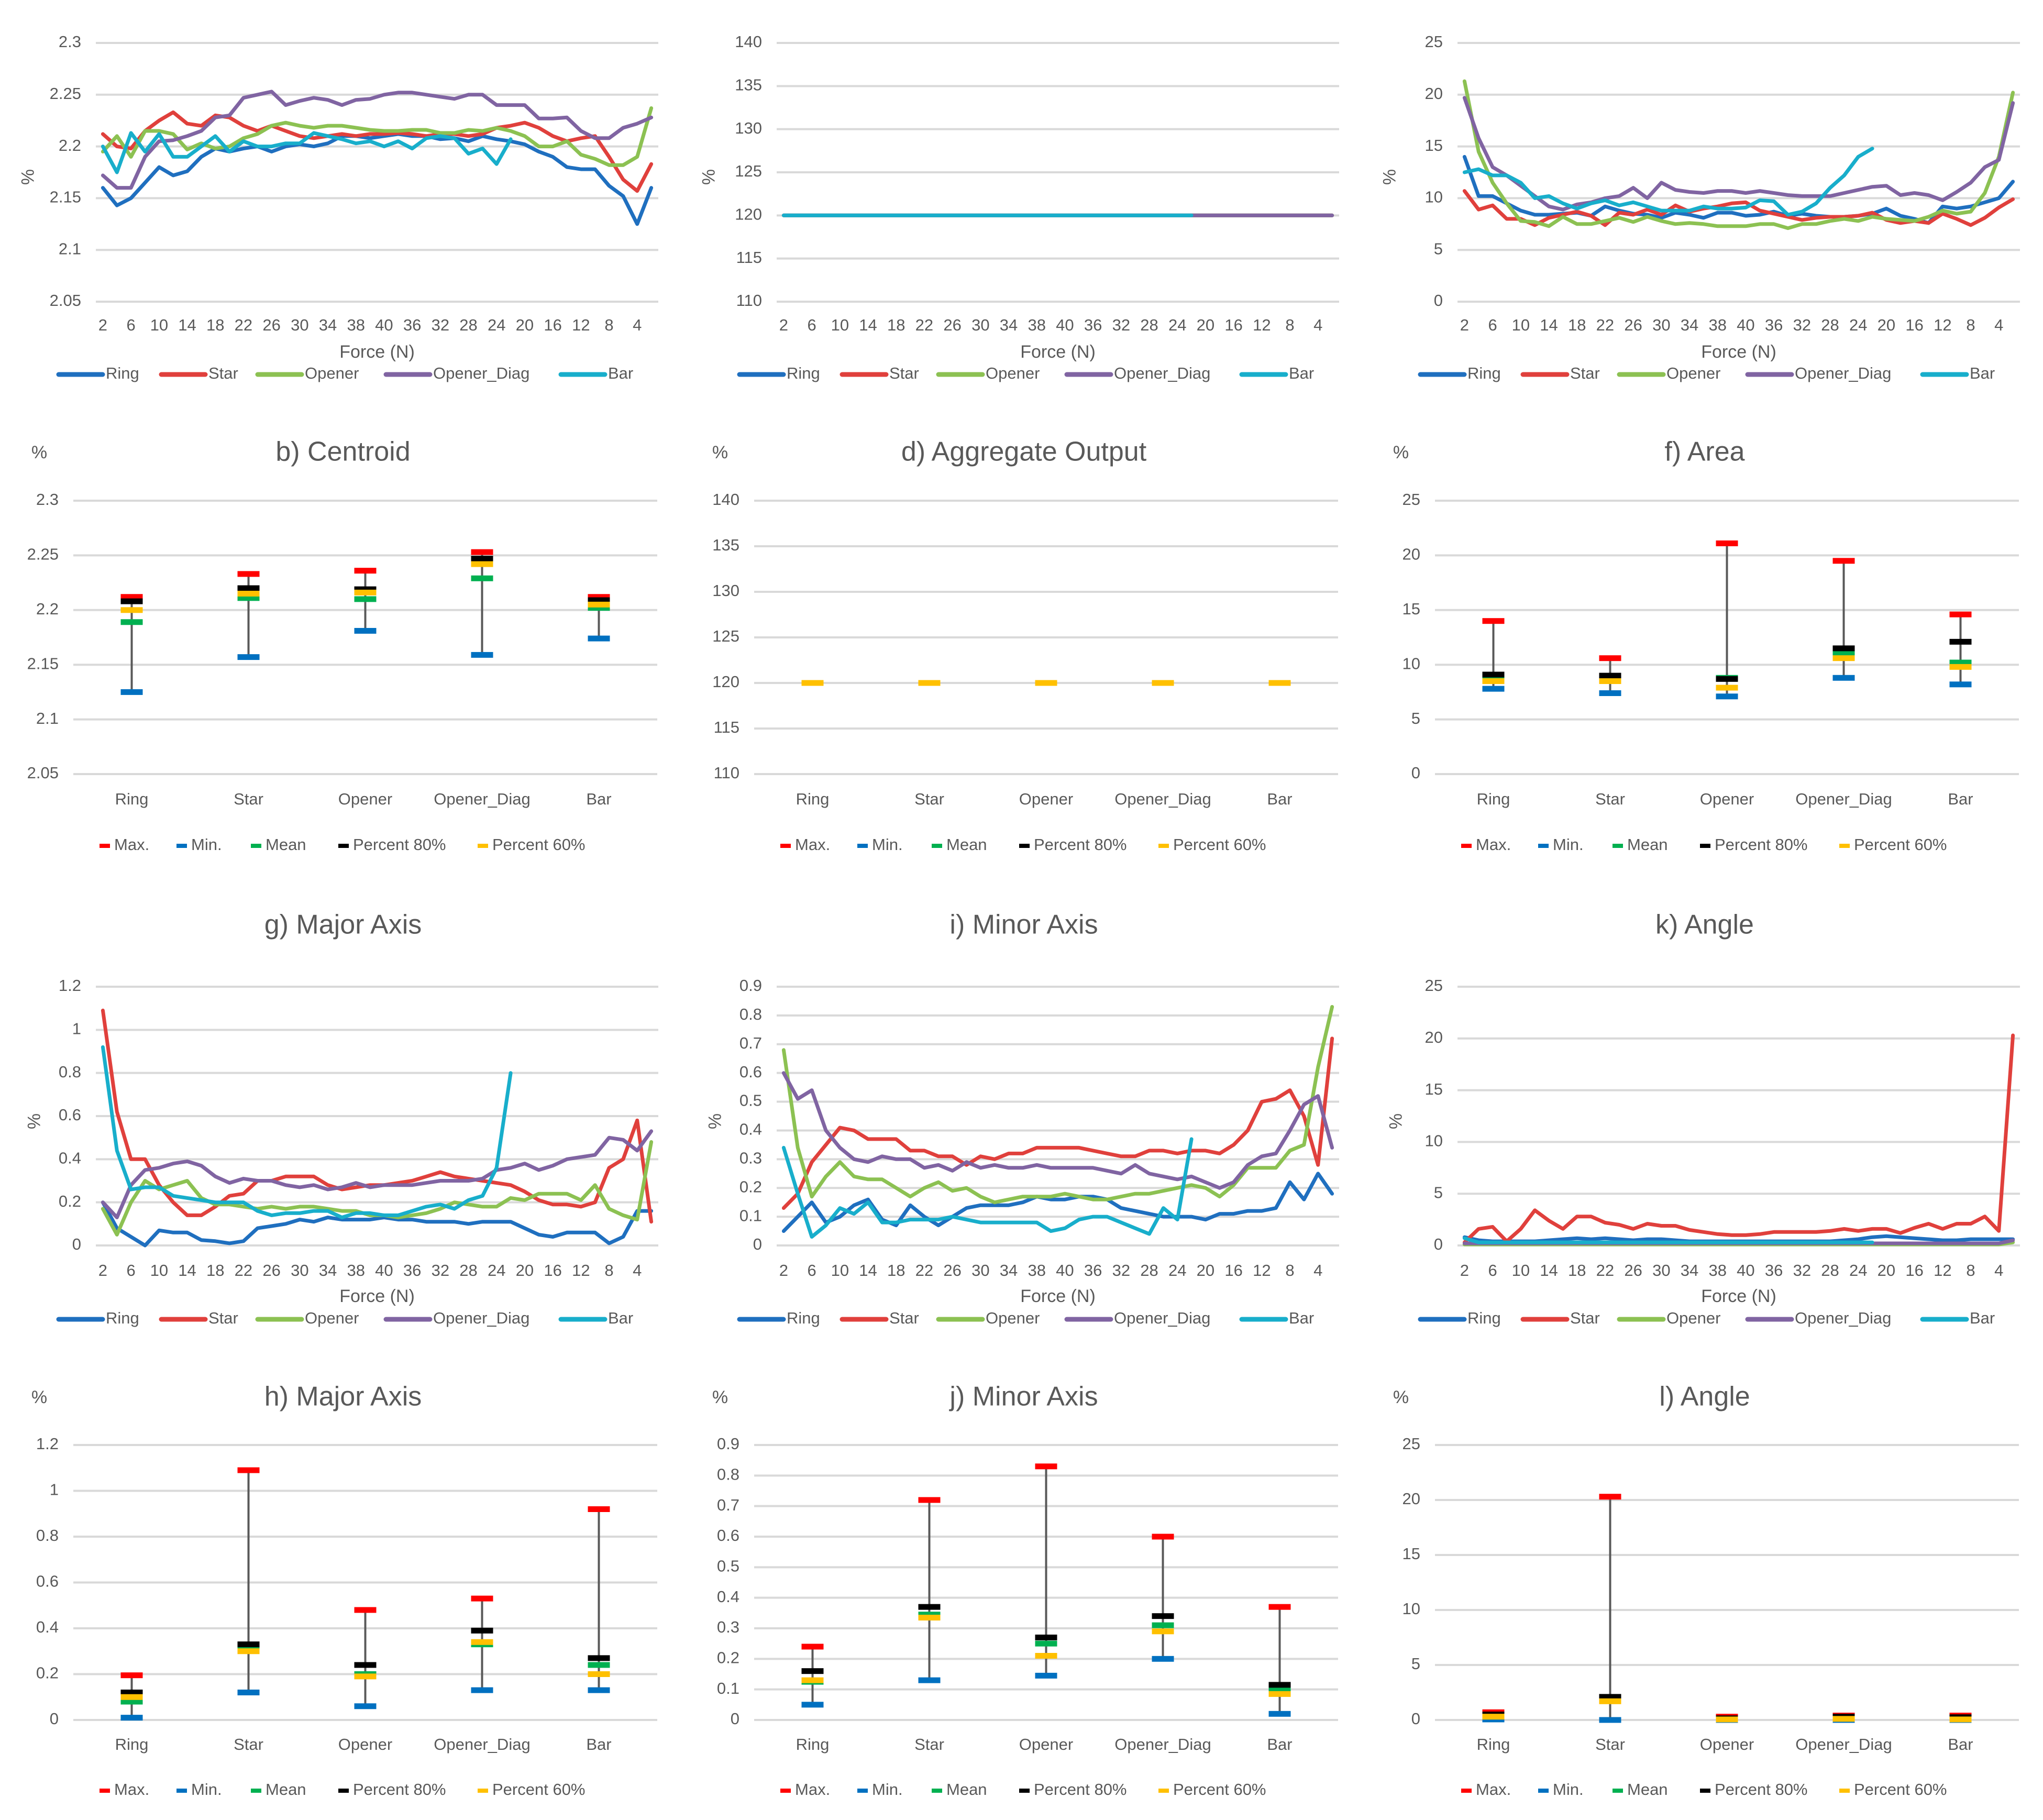 The image size is (2043, 1820). Describe the element at coordinates (377, 136) in the screenshot. I see `series-line-opener` at that location.